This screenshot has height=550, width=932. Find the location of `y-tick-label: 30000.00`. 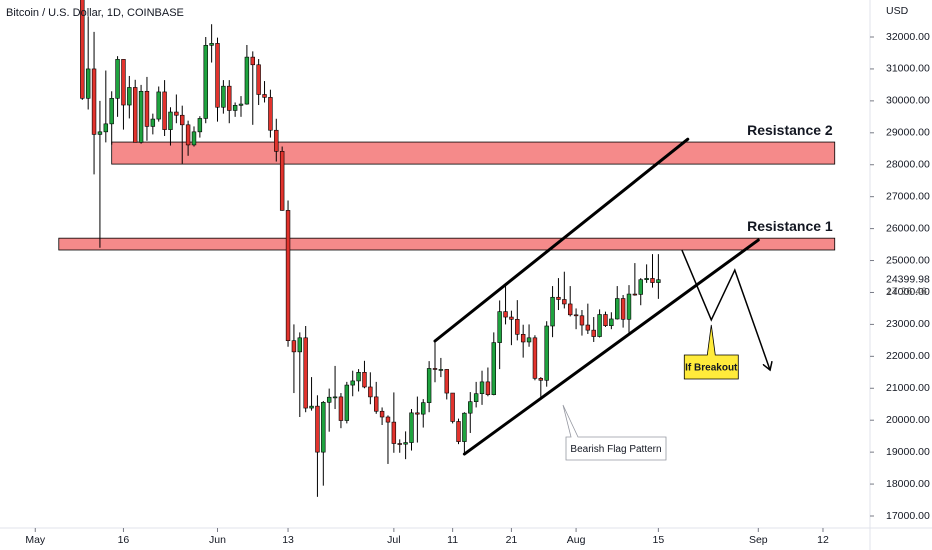

y-tick-label: 30000.00 is located at coordinates (908, 101).